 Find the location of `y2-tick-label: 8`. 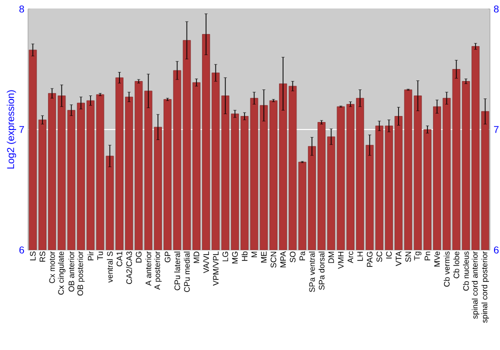

y2-tick-label: 8 is located at coordinates (496, 9).